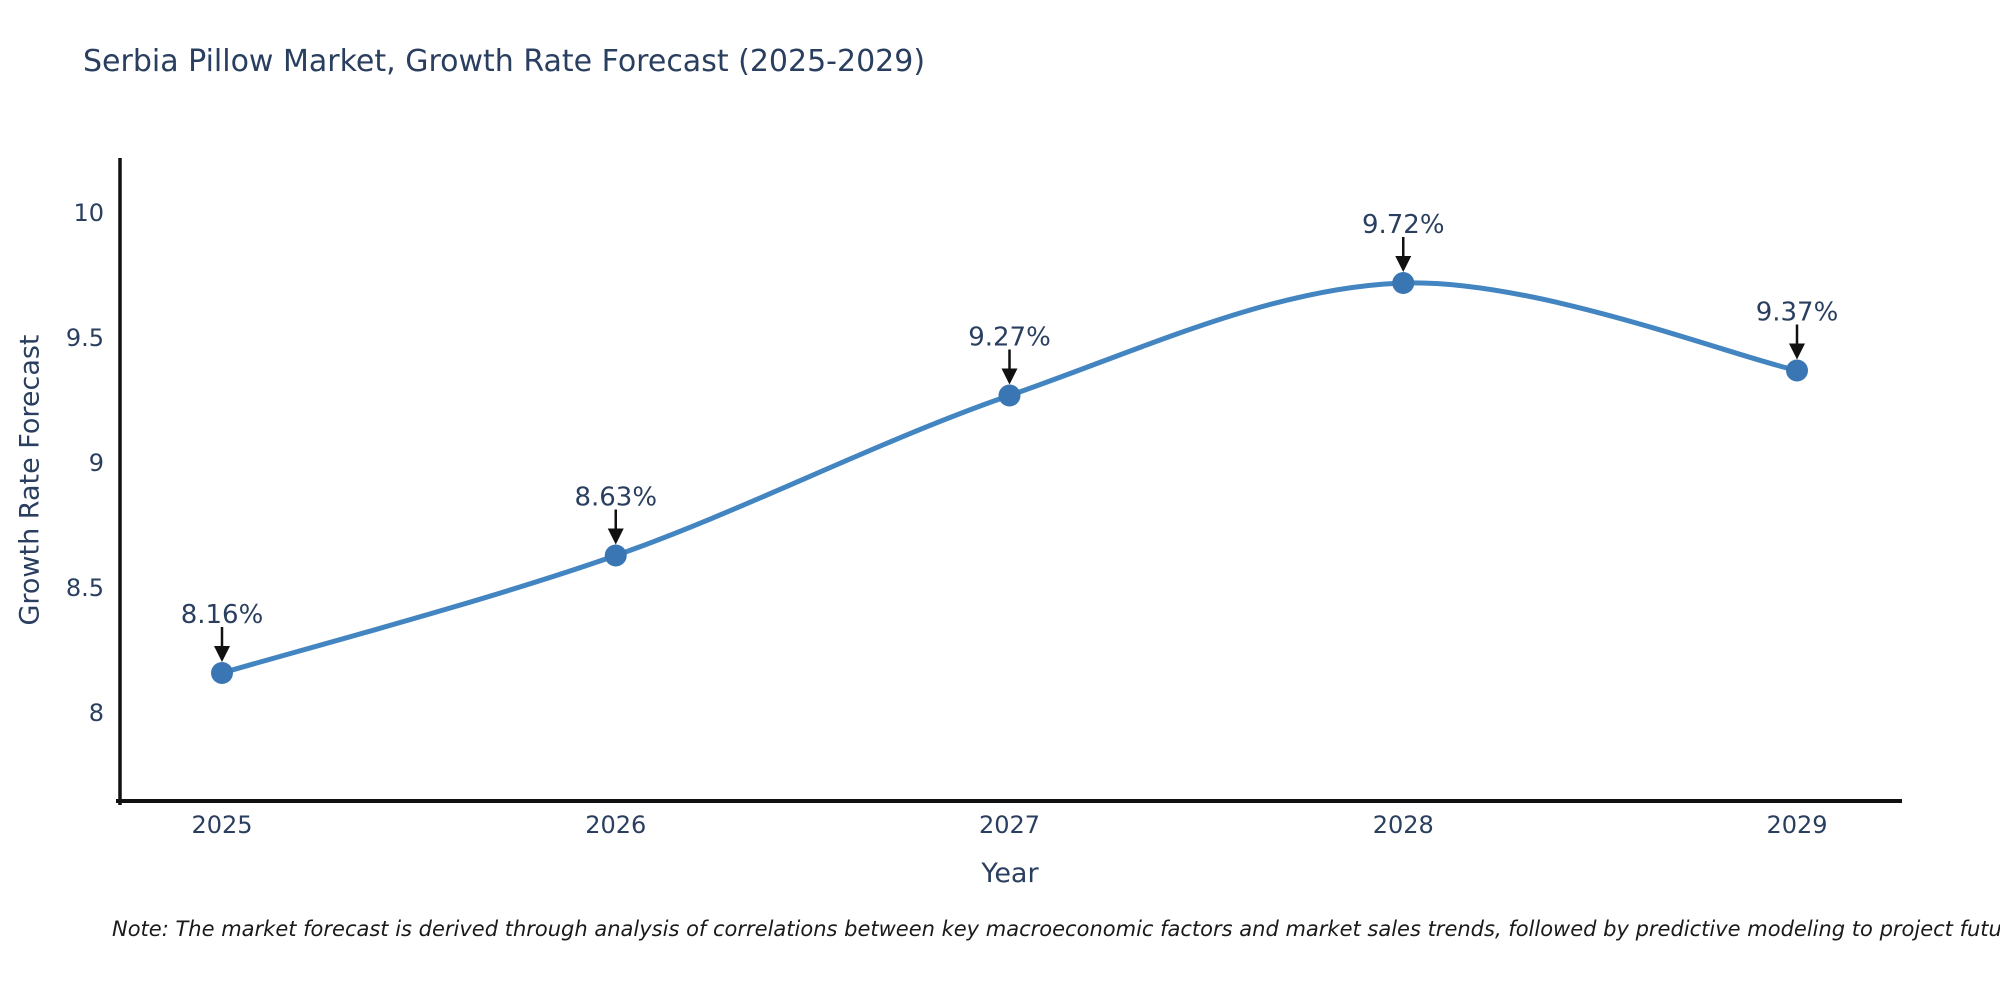 Image resolution: width=2000 pixels, height=1000 pixels. What do you see at coordinates (88, 213) in the screenshot?
I see `y-tick-label: 10` at bounding box center [88, 213].